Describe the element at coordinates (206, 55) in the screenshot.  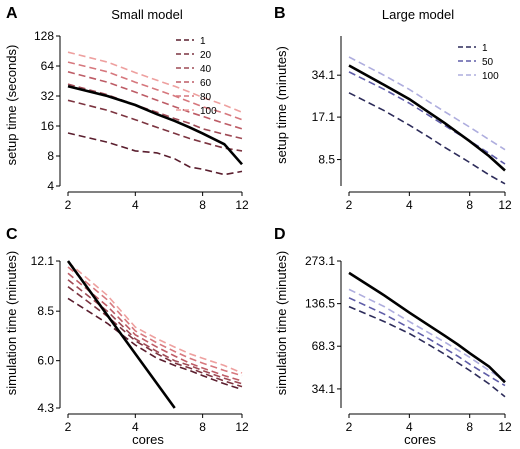
I see `legend-label: 20` at that location.